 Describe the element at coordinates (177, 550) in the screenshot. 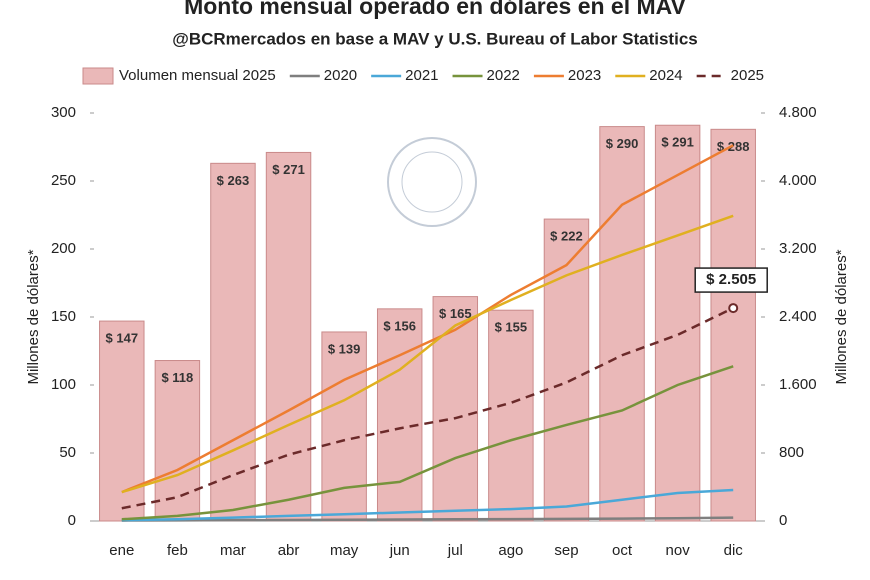

I see `x-tick-label: feb` at that location.